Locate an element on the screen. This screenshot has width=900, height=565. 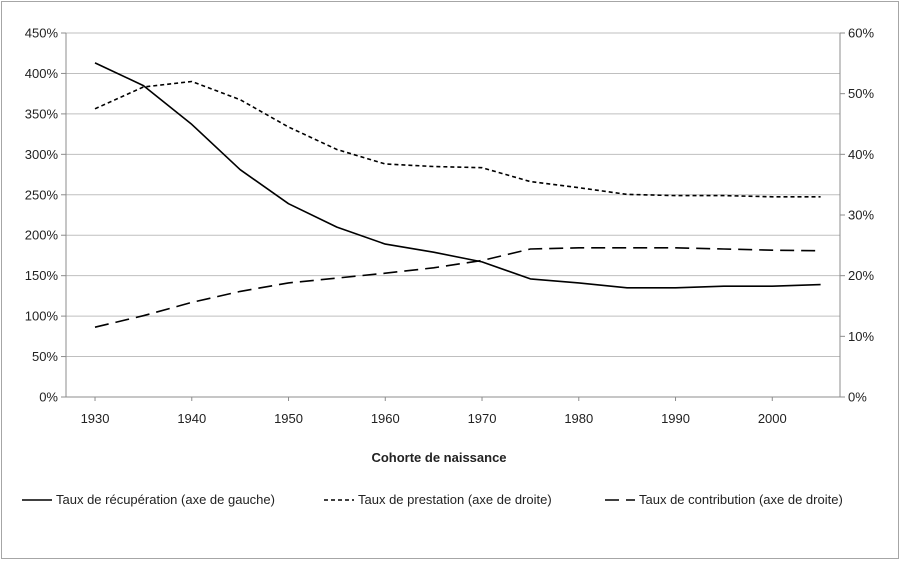
y-right-tick-label: 10% is located at coordinates (861, 336).